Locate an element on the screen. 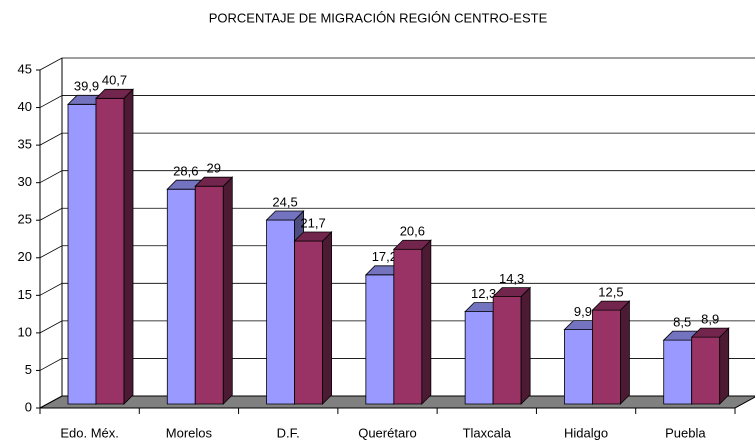  data-label: 8,9 is located at coordinates (710, 319).